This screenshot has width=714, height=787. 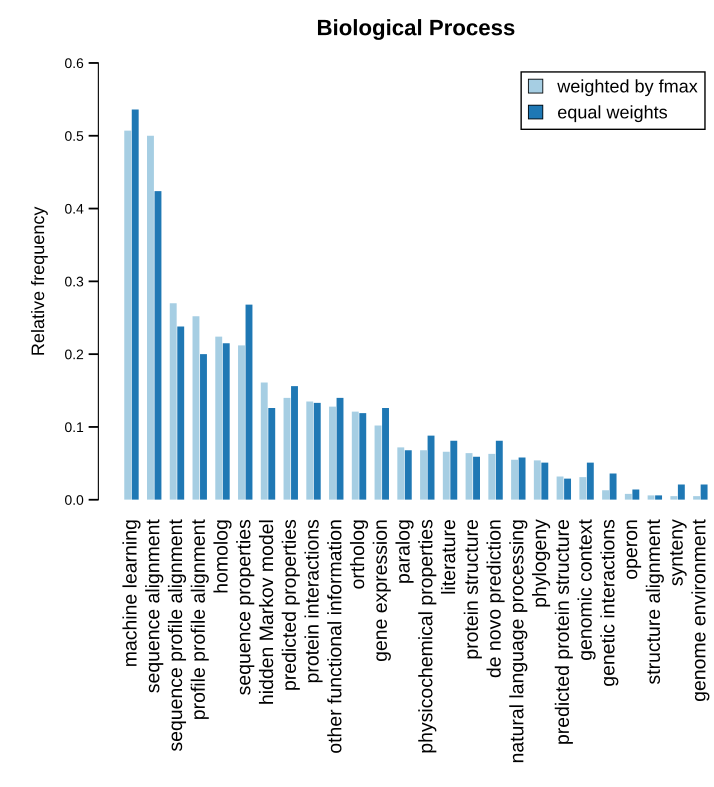 I want to click on x-tick-label: hidden Markov model, so click(x=266, y=612).